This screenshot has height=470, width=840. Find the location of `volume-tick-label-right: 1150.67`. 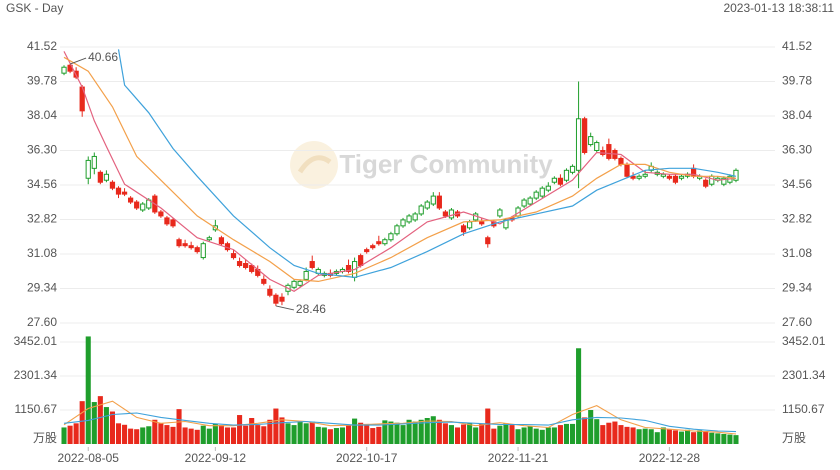

volume-tick-label-right: 1150.67 is located at coordinates (803, 409).